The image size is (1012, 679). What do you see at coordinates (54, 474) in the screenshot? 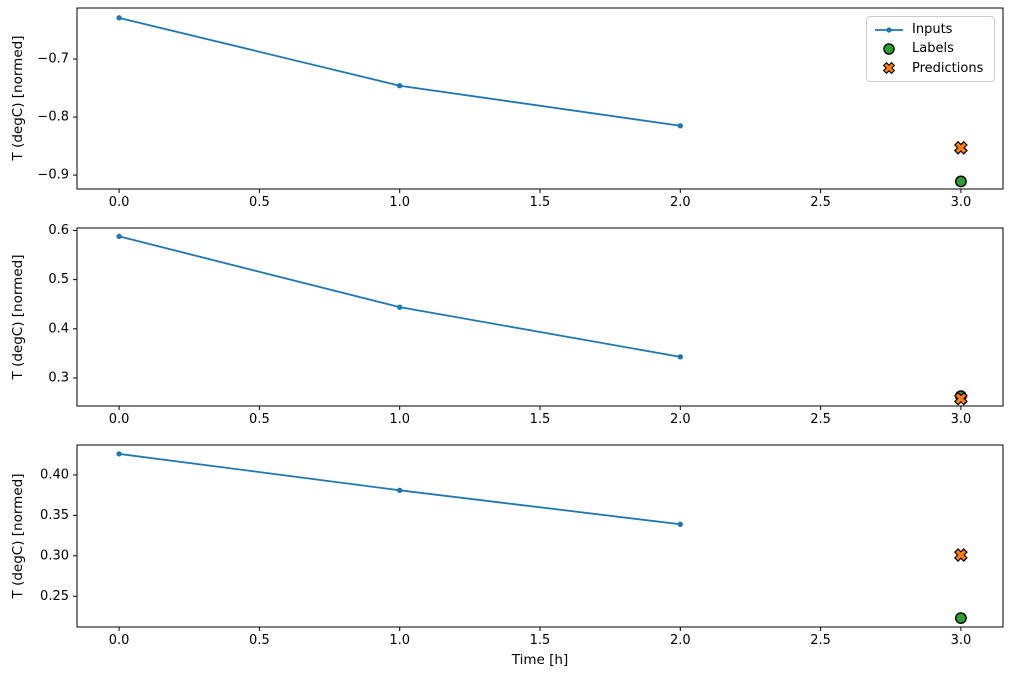
I see `y-tick-label: 0.40` at bounding box center [54, 474].